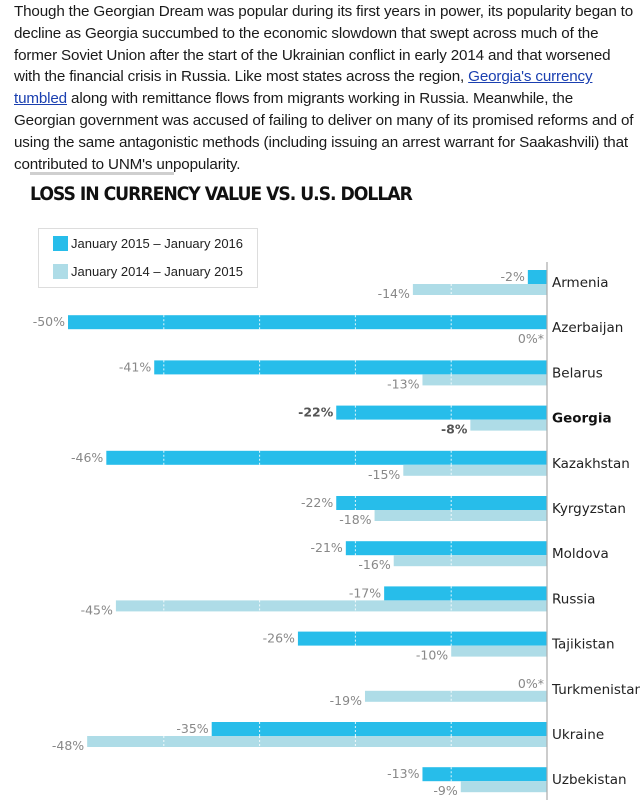  I want to click on category-label-belarus: Belarus, so click(577, 373).